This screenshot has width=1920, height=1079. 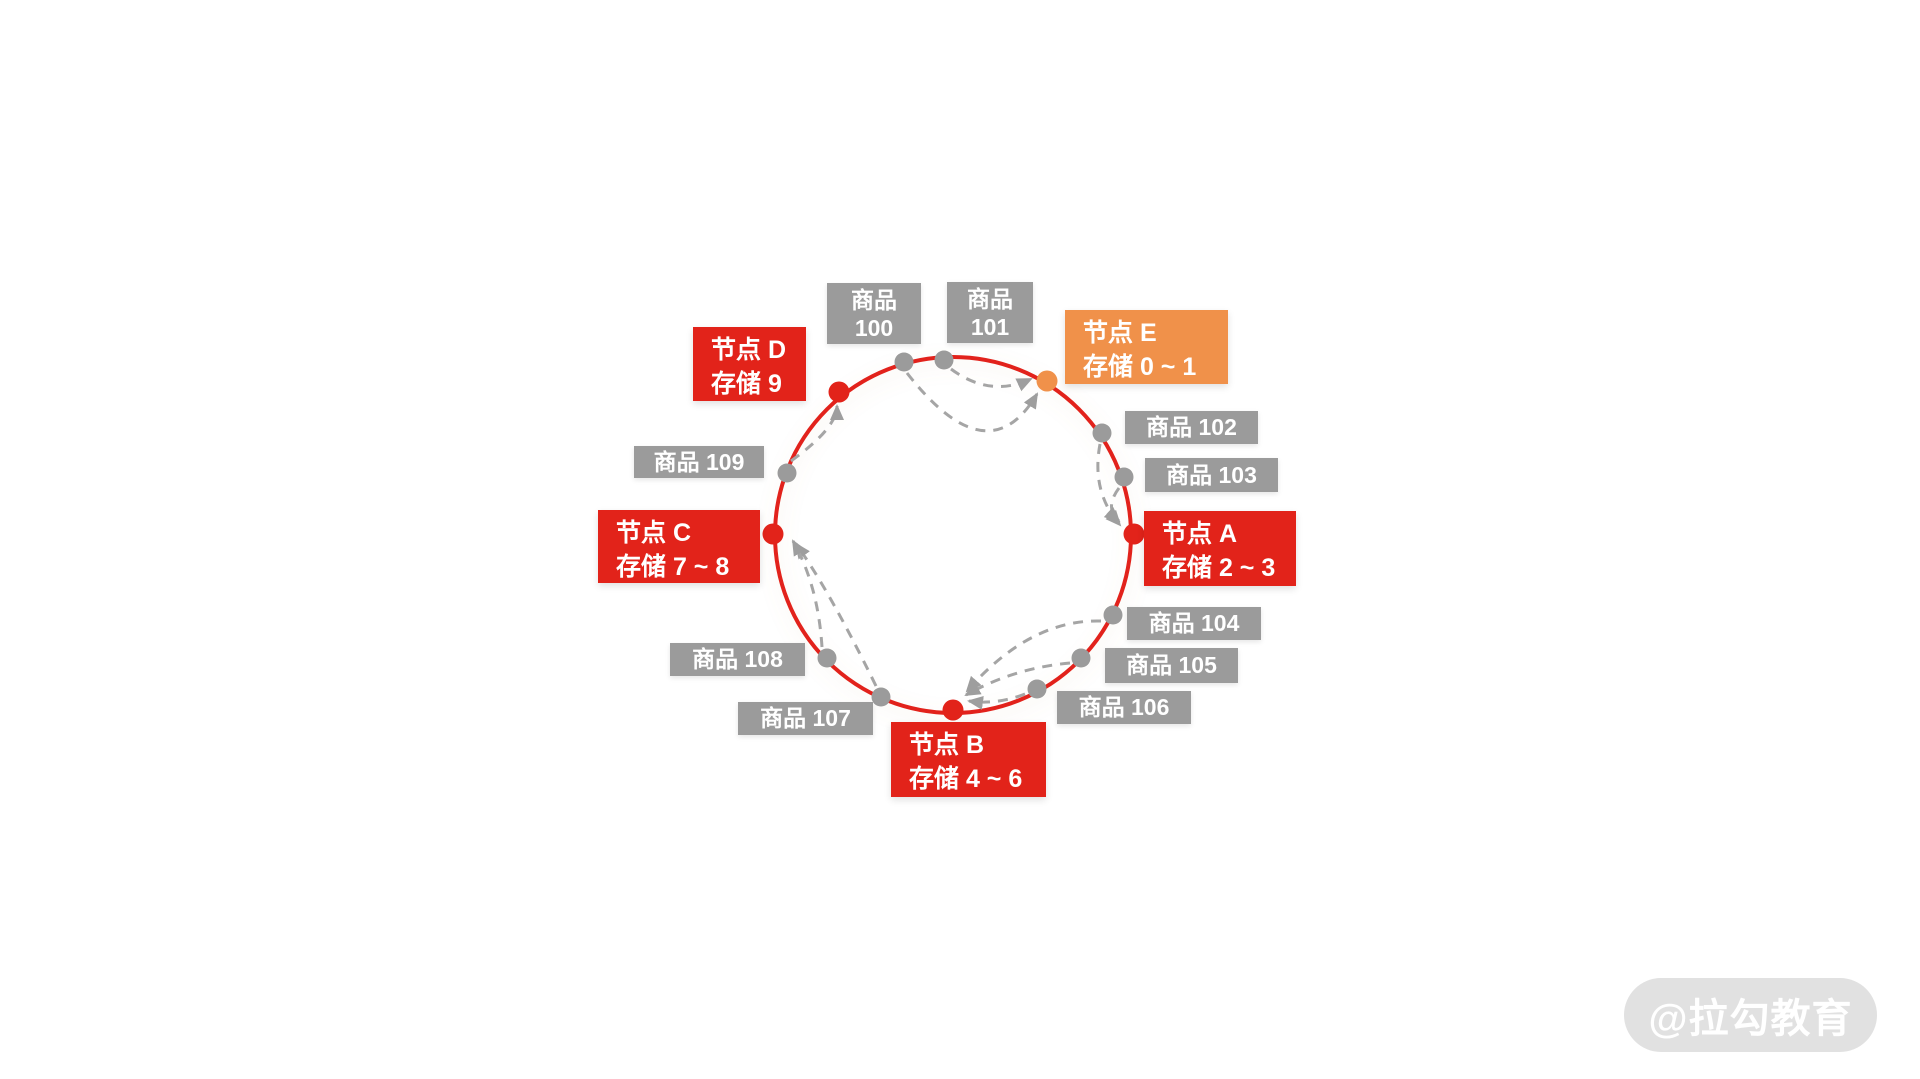 What do you see at coordinates (699, 462) in the screenshot?
I see `item-label-109: 商品 109` at bounding box center [699, 462].